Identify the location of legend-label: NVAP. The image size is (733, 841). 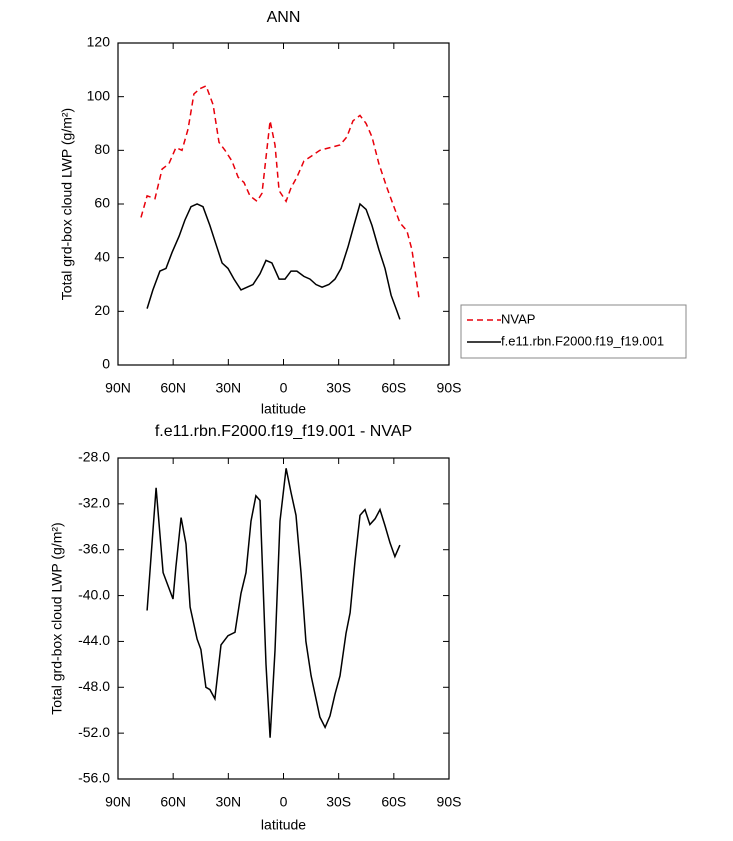
(518, 318).